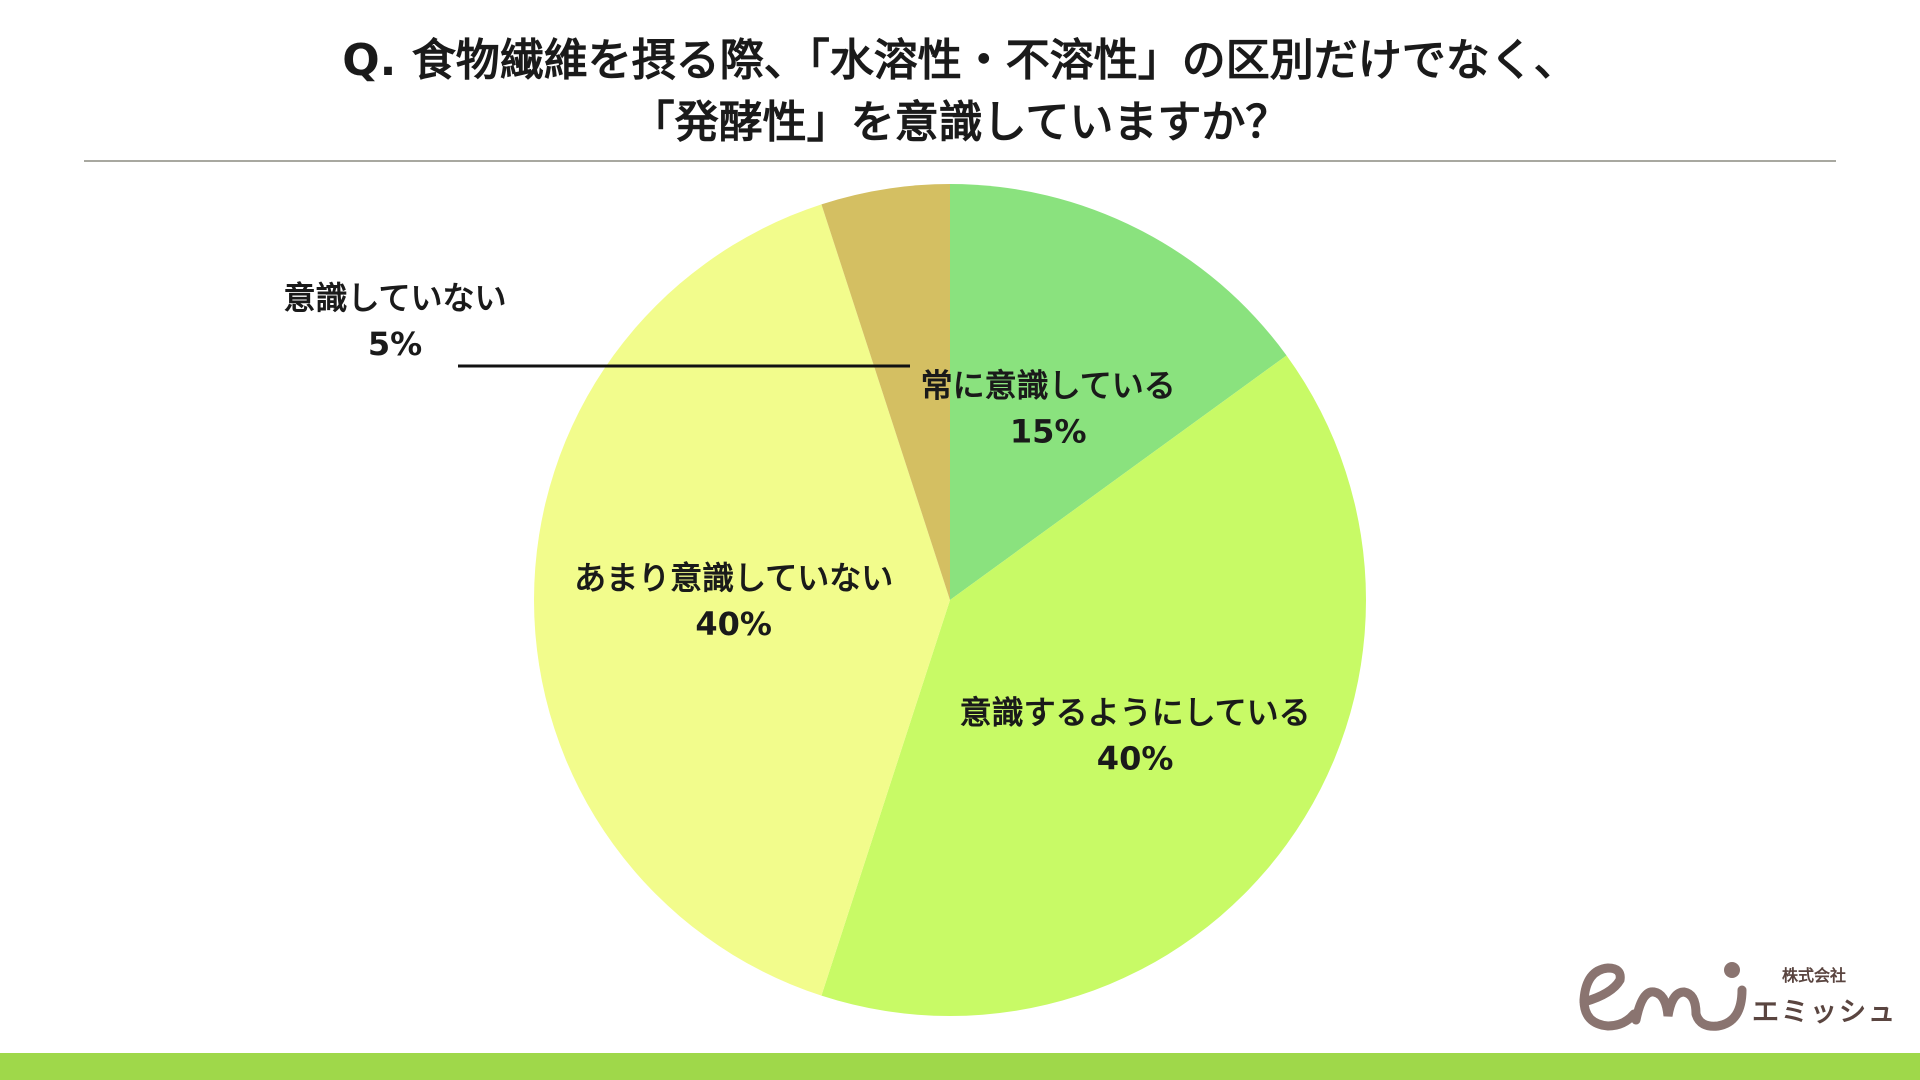 The height and width of the screenshot is (1080, 1920). Describe the element at coordinates (1135, 758) in the screenshot. I see `slice-value-trying: 40%` at that location.